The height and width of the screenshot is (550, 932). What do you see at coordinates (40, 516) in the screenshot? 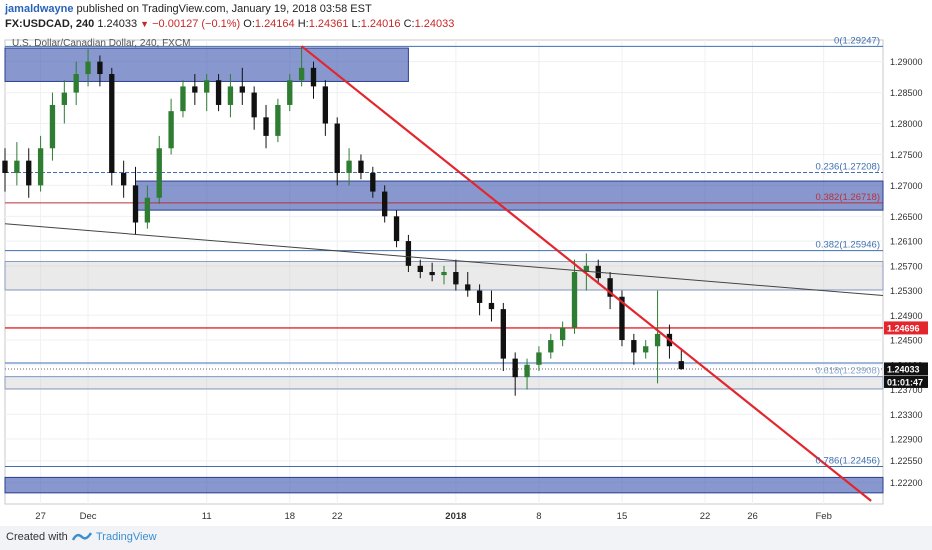
I see `x-tick-label: 27` at bounding box center [40, 516].